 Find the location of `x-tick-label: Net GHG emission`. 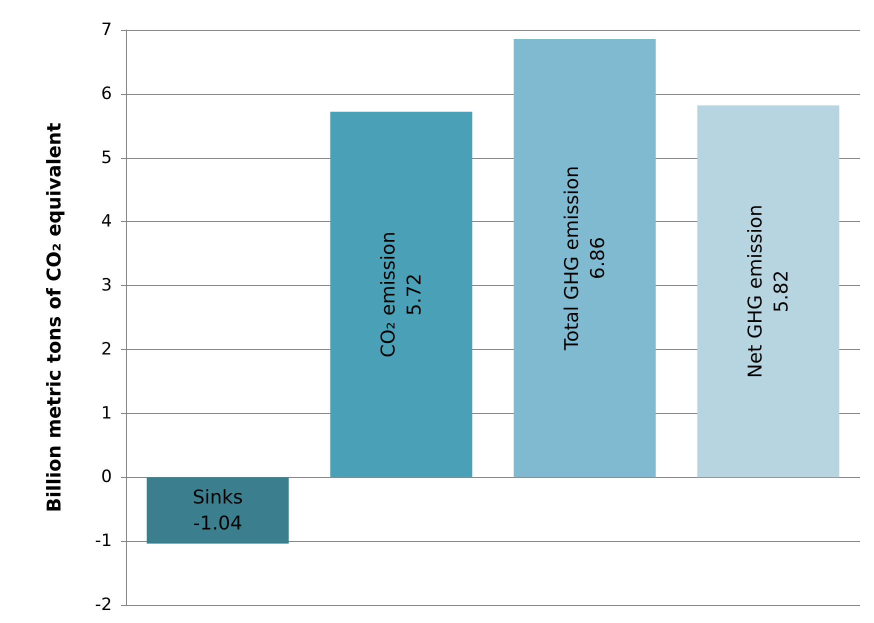

x-tick-label: Net GHG emission is located at coordinates (755, 291).